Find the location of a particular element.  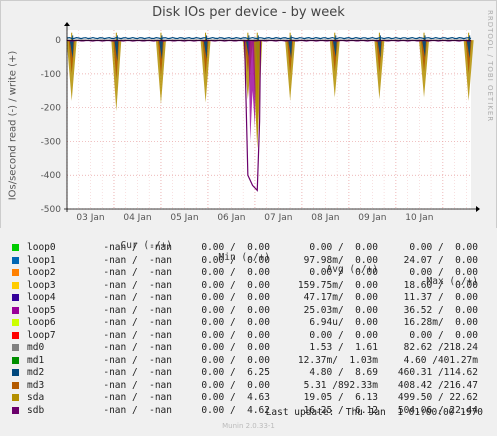

x-tick-label: 04 Jan is located at coordinates (137, 218).